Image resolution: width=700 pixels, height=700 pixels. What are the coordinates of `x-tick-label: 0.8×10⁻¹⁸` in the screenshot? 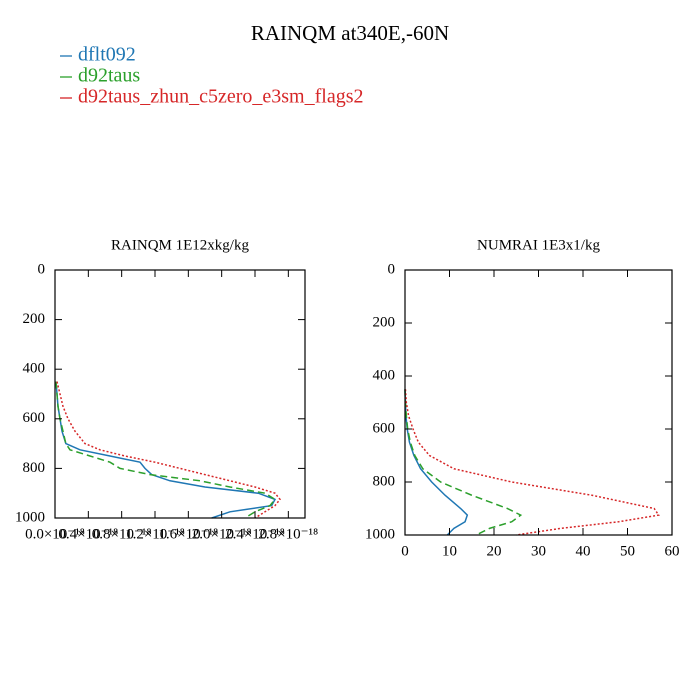 It's located at (122, 534).